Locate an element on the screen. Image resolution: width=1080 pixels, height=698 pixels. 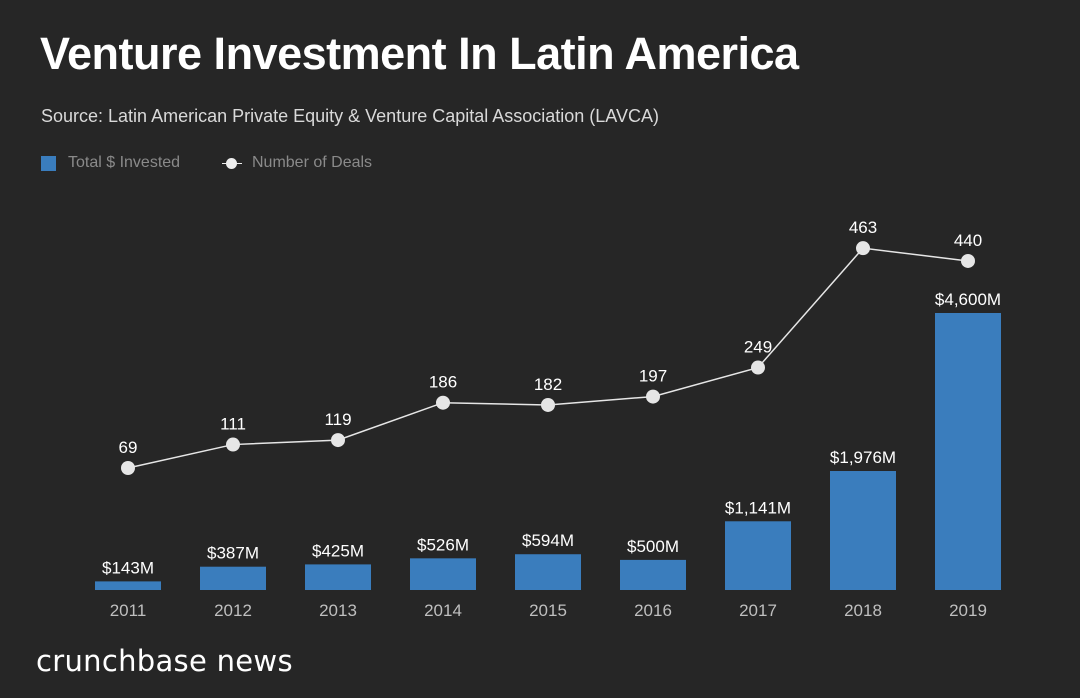
x-tick-label: 2018 is located at coordinates (863, 610).